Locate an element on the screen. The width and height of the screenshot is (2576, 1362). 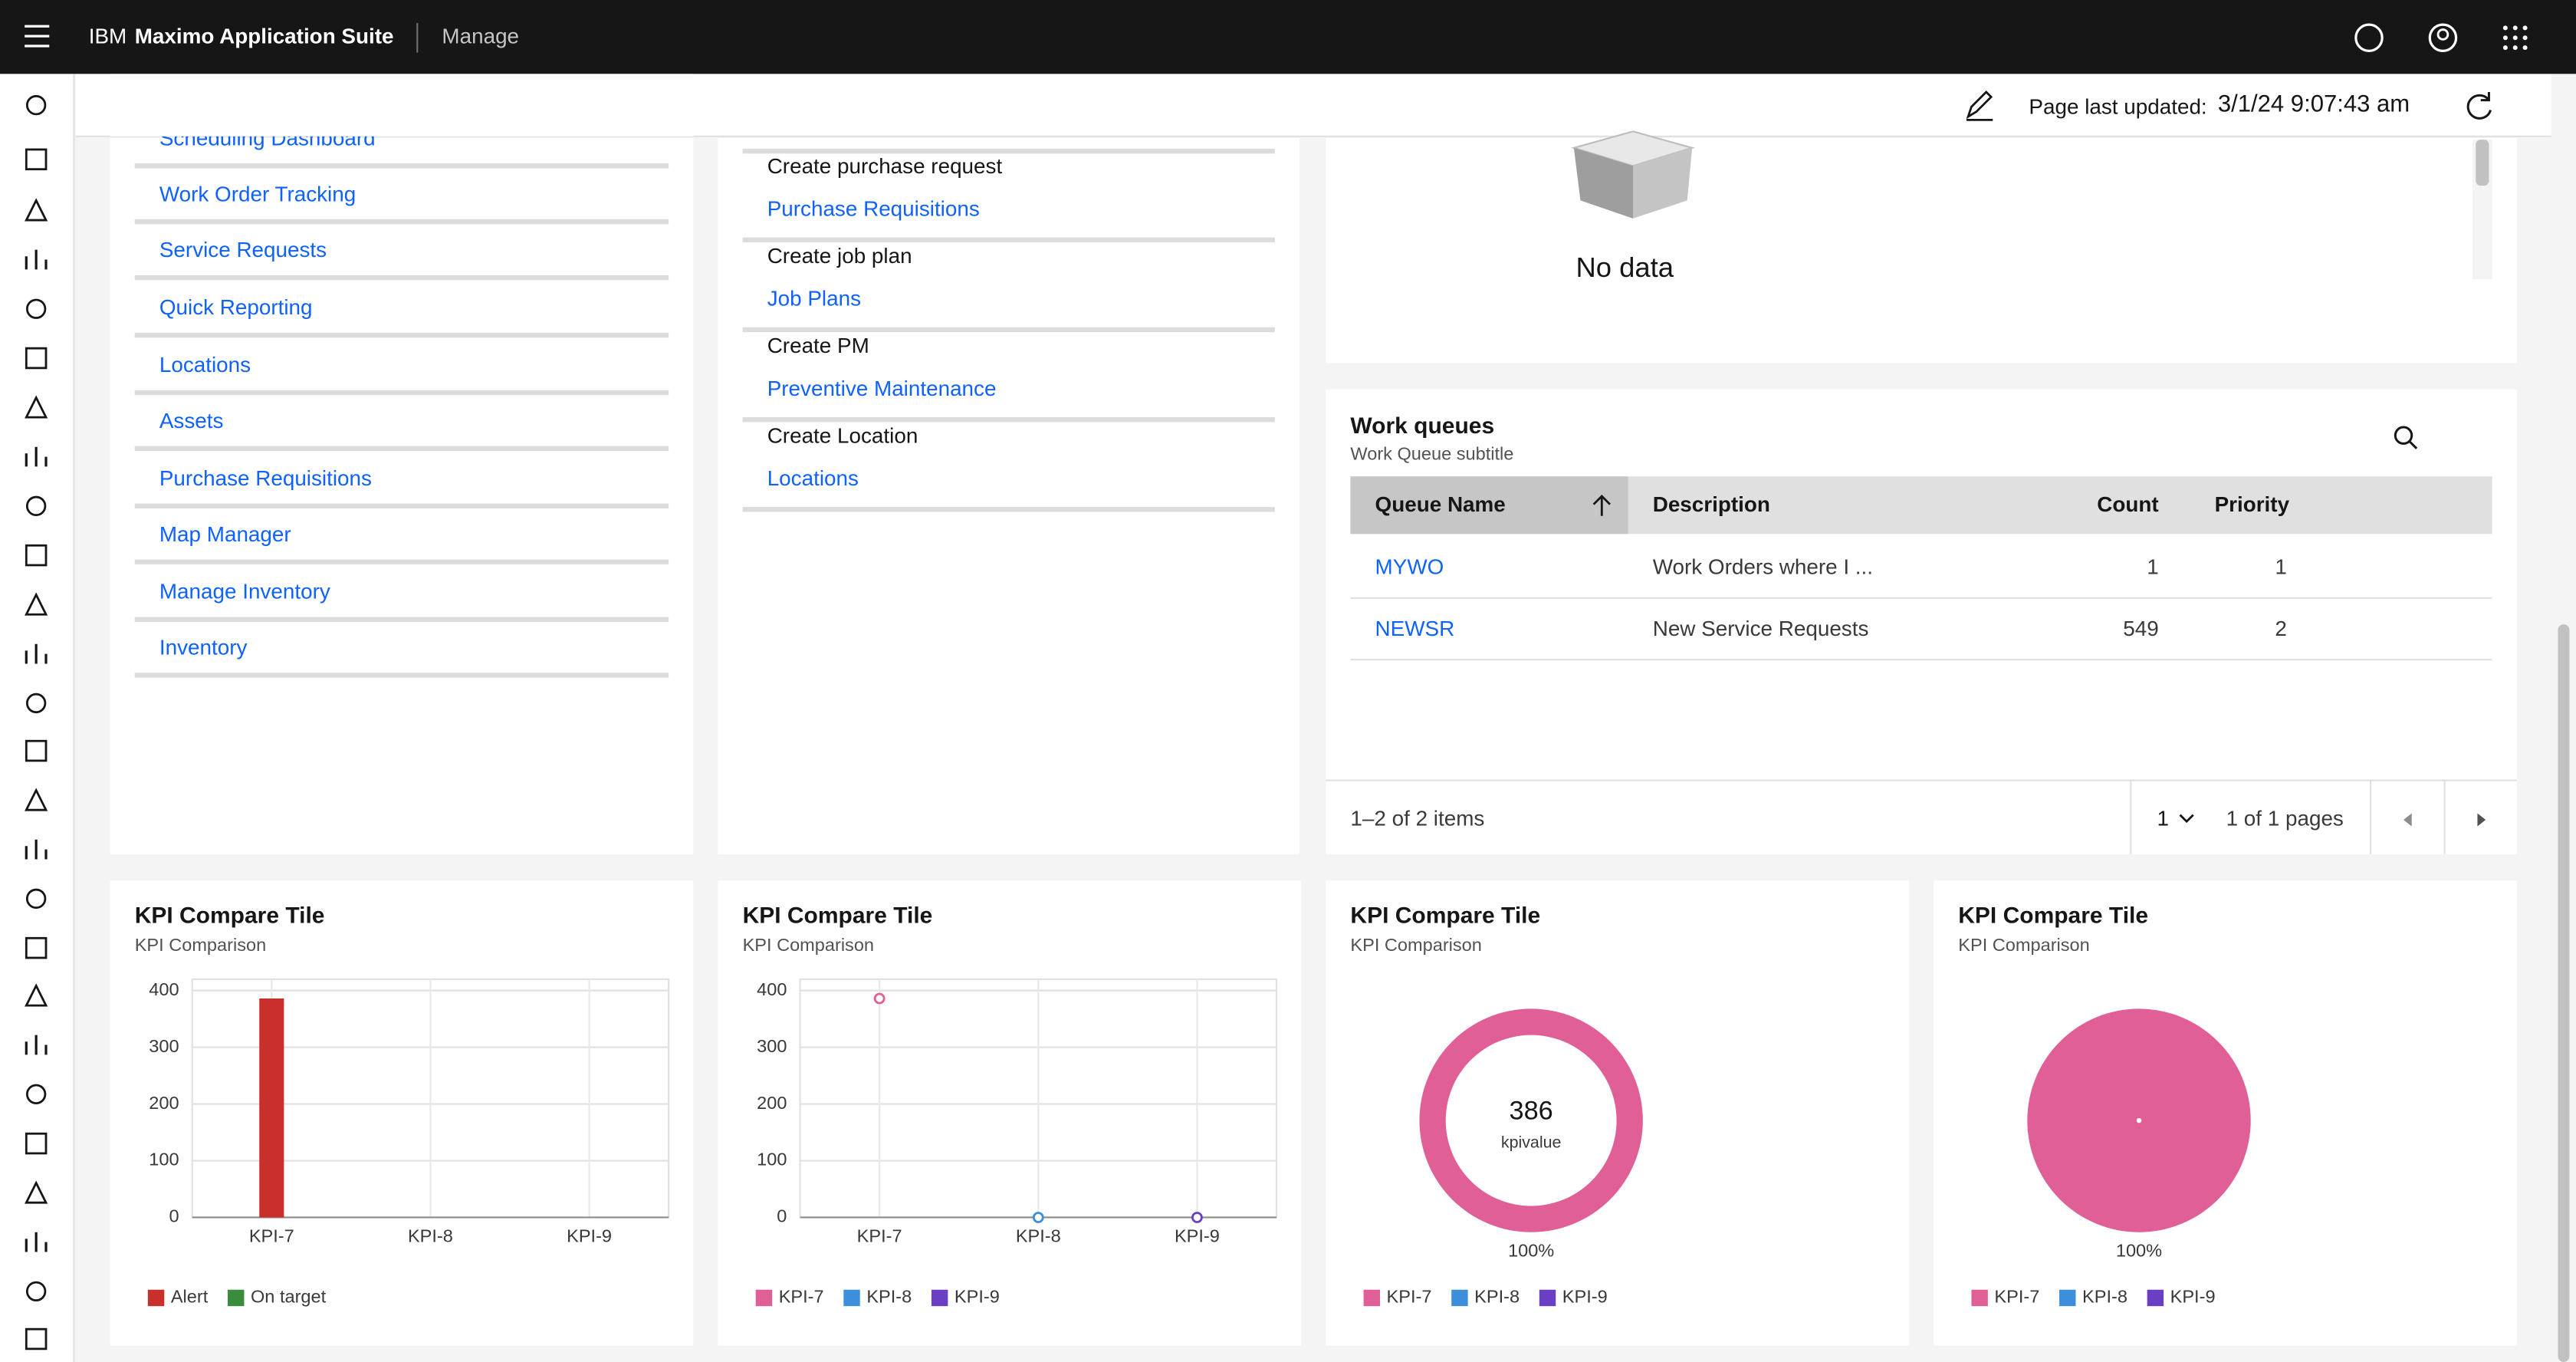
quick-link: Quick Reporting is located at coordinates (236, 307).